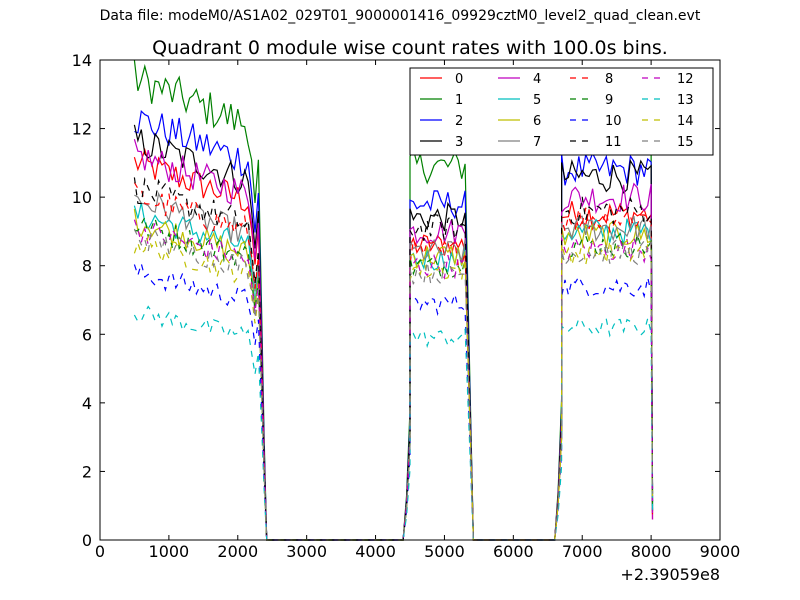 The image size is (800, 600). Describe the element at coordinates (459, 142) in the screenshot. I see `legend-label-3: 3` at that location.